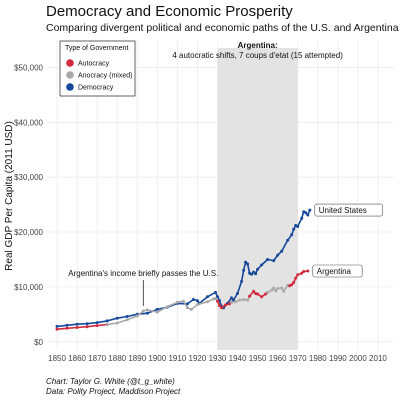  What do you see at coordinates (110, 381) in the screenshot?
I see `caption-credit: Chart: Taylor G. White (@t_g_white)` at bounding box center [110, 381].